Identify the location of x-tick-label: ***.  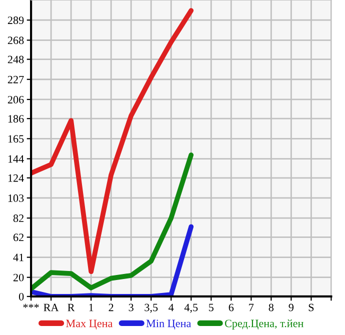
(31, 306).